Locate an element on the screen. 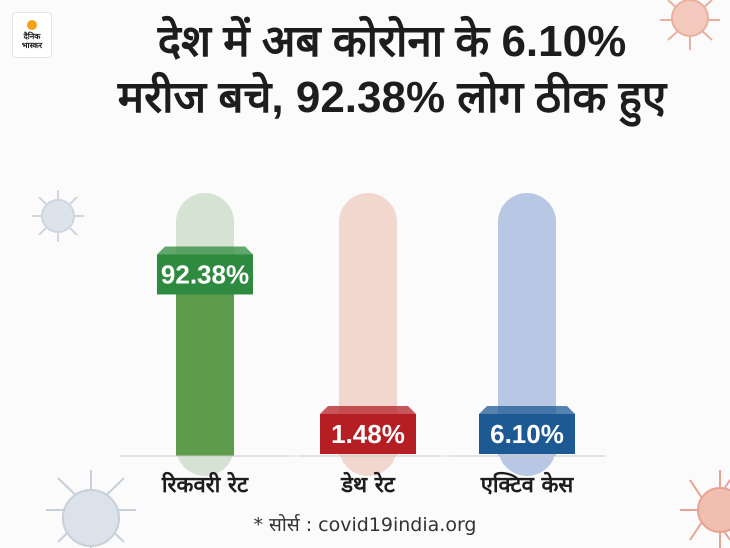  brand-logo: दैनिक भास्कर is located at coordinates (32, 35).